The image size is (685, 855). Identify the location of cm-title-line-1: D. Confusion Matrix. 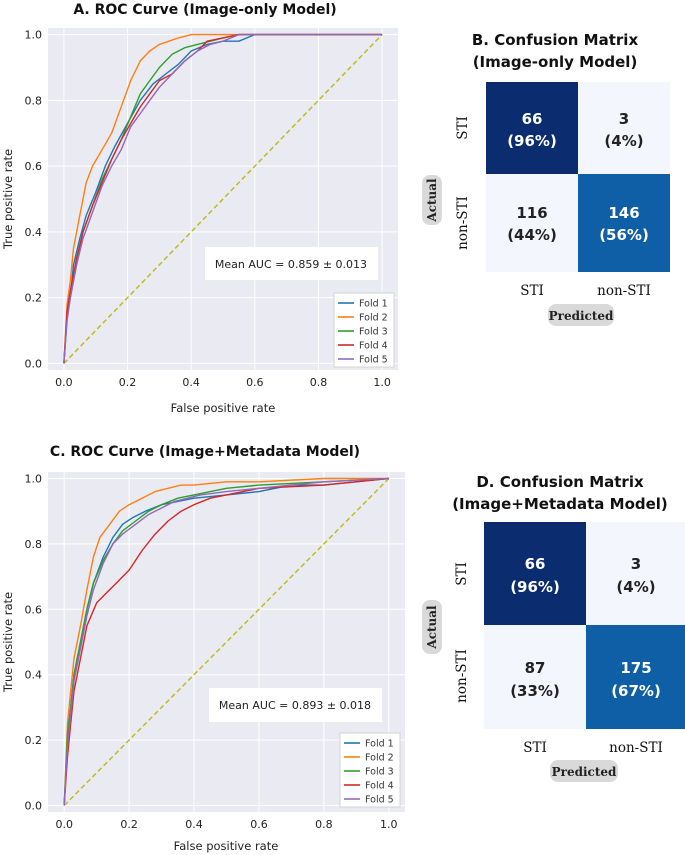
(560, 482).